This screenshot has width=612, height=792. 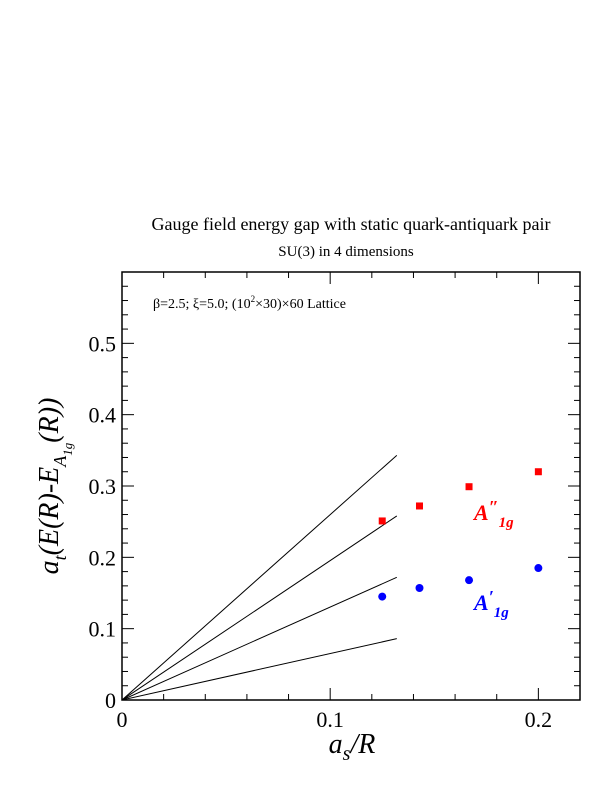 What do you see at coordinates (49, 567) in the screenshot?
I see `y-axis-label-pre: a` at bounding box center [49, 567].